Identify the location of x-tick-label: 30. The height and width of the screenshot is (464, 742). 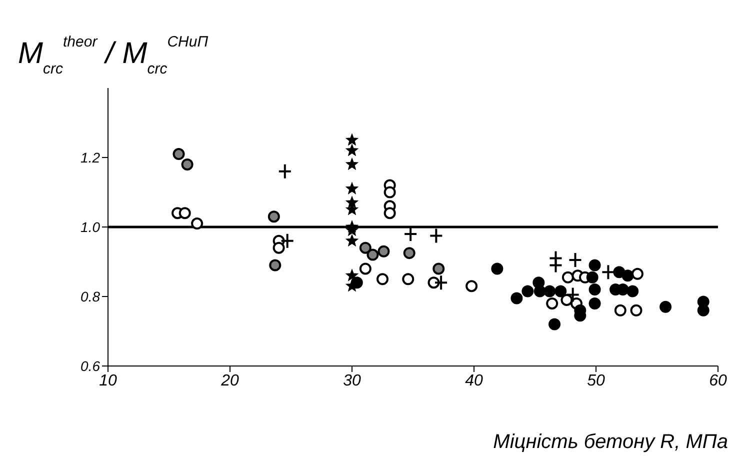
(352, 381).